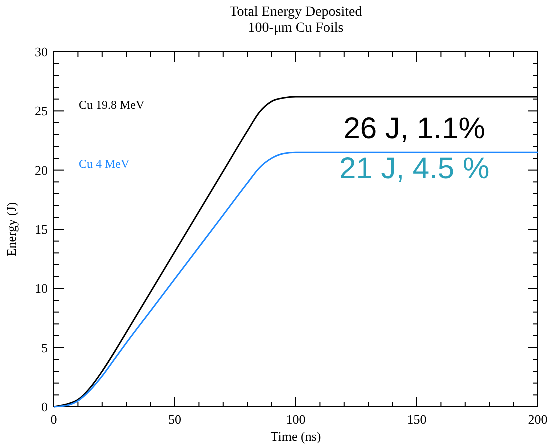 Image resolution: width=552 pixels, height=445 pixels. Describe the element at coordinates (104, 164) in the screenshot. I see `text: Cu 4 MeV` at that location.